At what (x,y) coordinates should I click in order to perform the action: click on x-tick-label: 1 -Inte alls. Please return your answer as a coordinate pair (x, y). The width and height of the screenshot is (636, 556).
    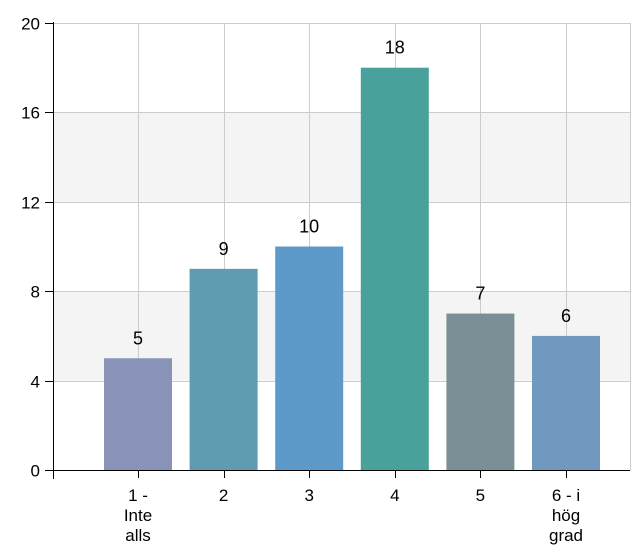
    Looking at the image, I should click on (138, 515).